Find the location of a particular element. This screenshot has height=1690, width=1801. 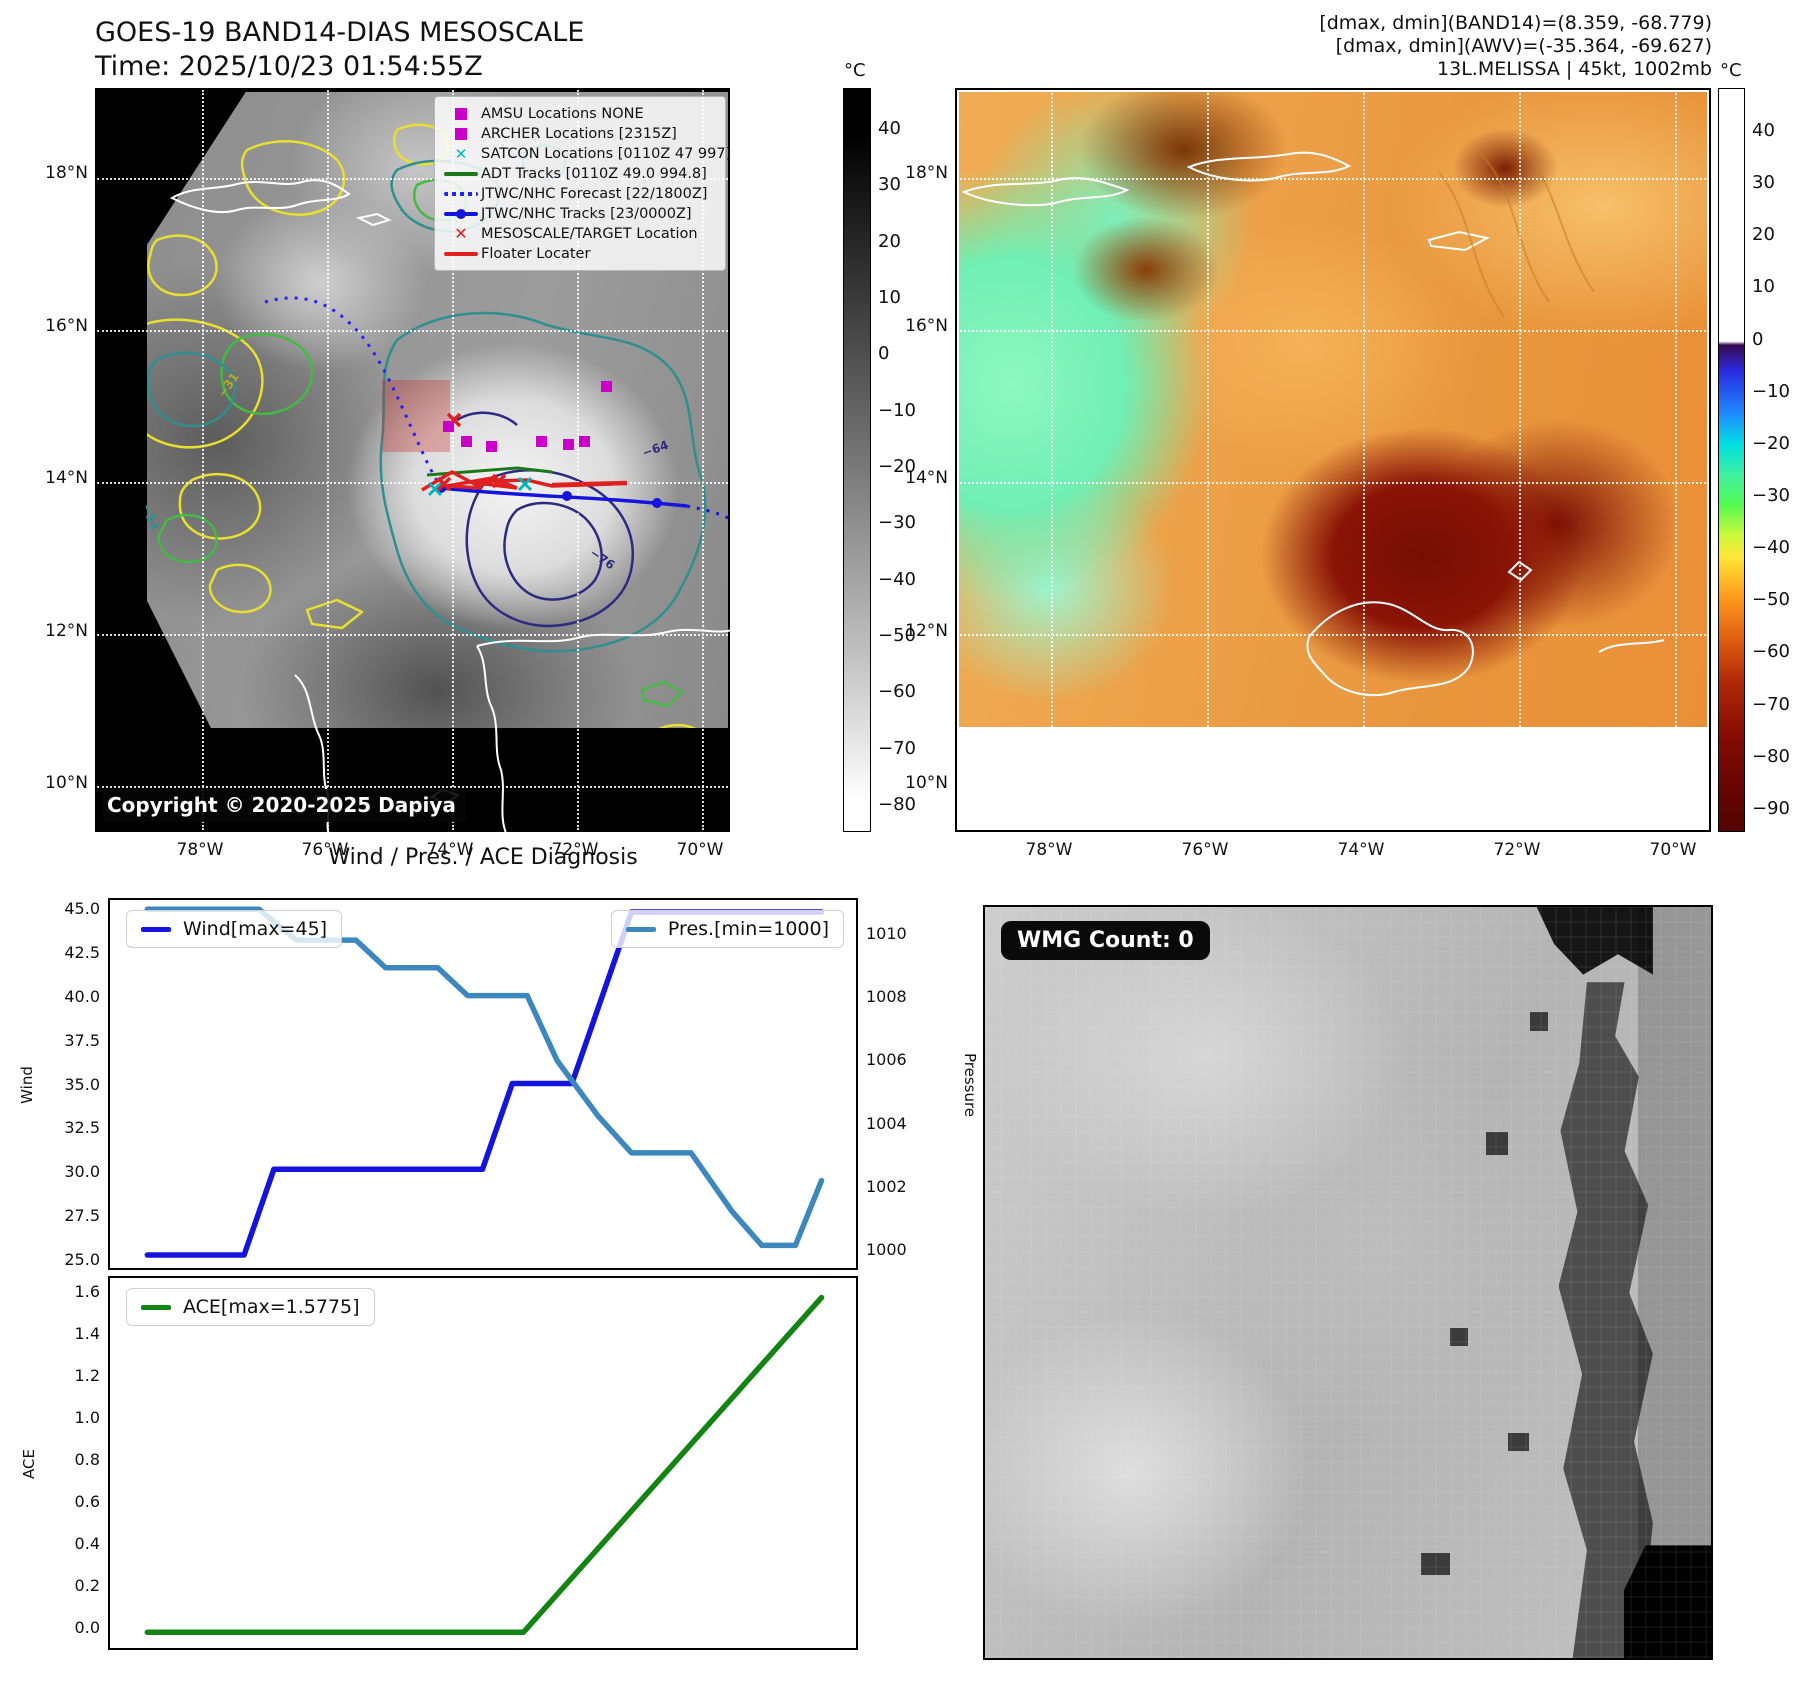

legend-label: AMSU Locations NONE is located at coordinates (562, 114).